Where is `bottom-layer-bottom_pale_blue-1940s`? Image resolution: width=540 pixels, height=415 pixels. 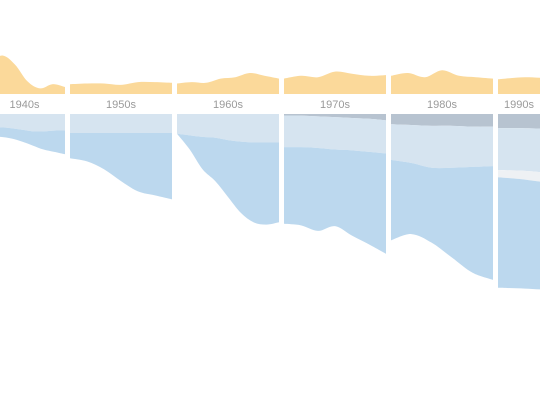 bottom-layer-bottom_pale_blue-1940s is located at coordinates (32, 123).